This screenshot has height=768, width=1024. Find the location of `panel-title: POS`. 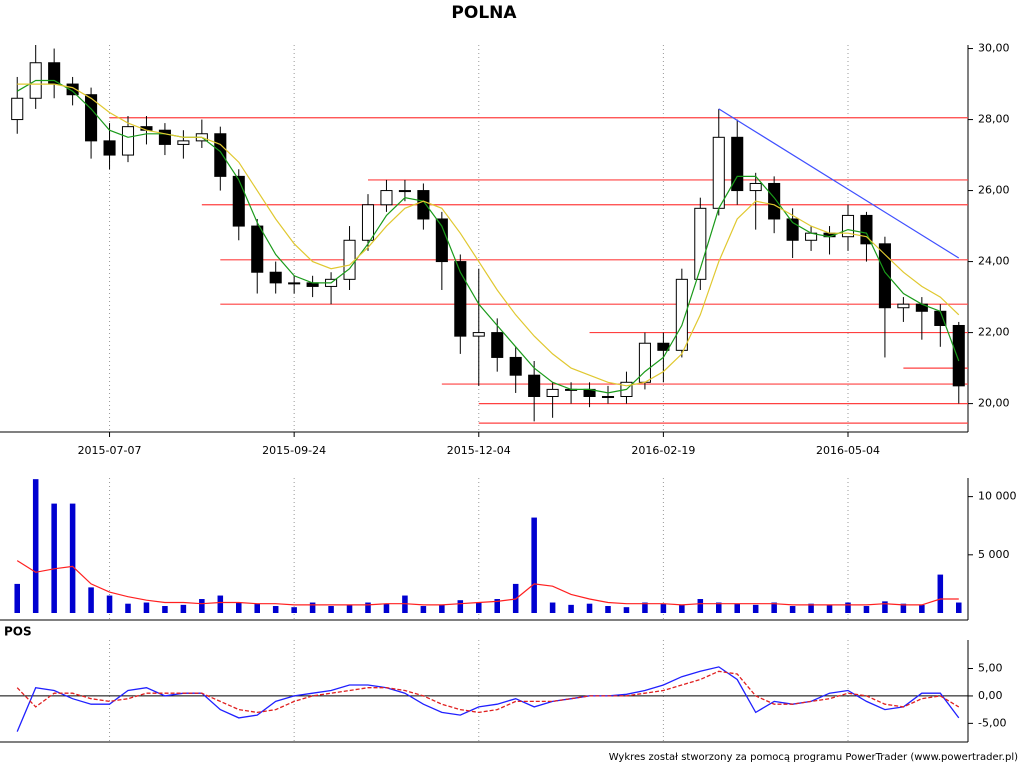

panel-title: POS is located at coordinates (18, 632).